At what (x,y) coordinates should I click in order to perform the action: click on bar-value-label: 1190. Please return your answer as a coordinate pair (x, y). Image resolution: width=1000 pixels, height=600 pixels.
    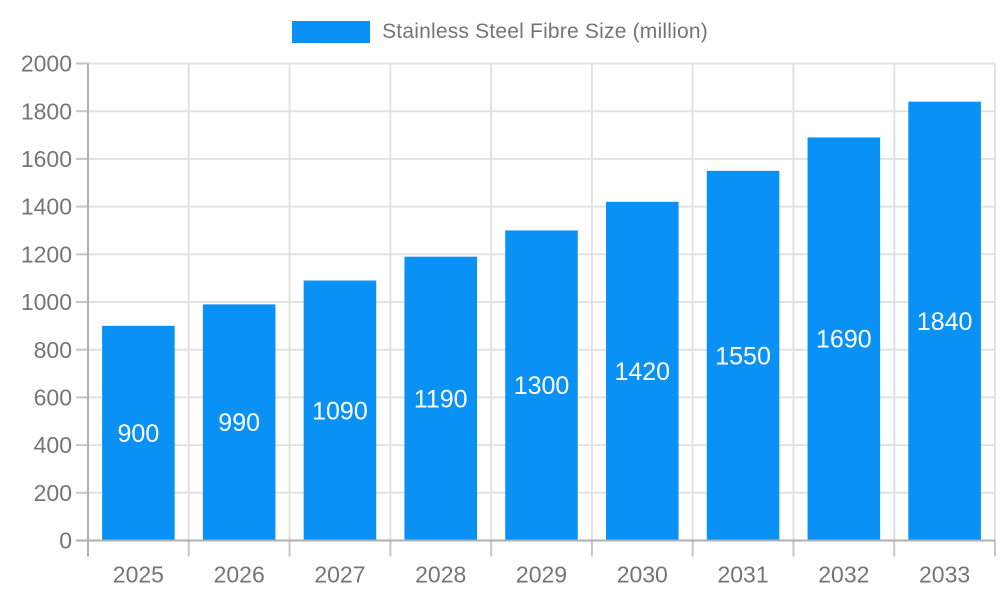
    Looking at the image, I should click on (441, 399).